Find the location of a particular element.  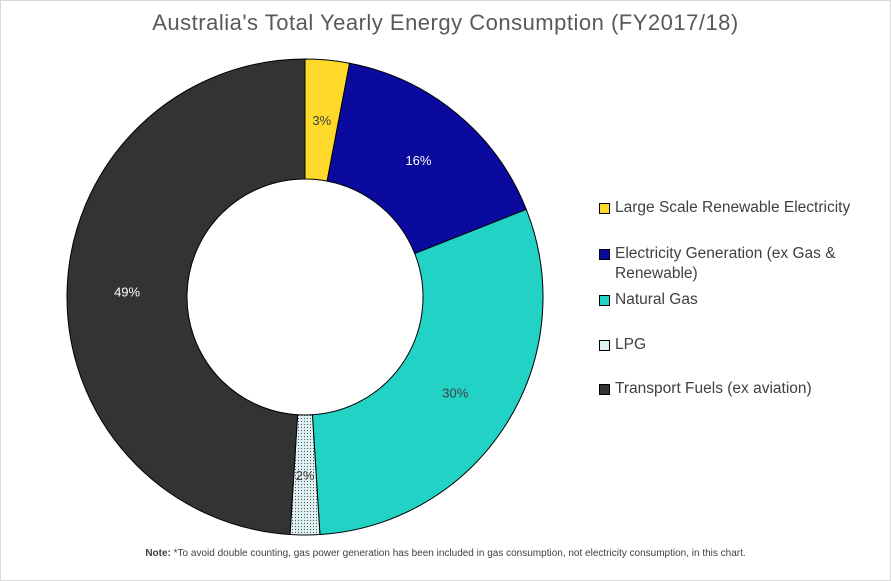

legend-label-renewable: Large Scale Renewable Electricity is located at coordinates (733, 207).